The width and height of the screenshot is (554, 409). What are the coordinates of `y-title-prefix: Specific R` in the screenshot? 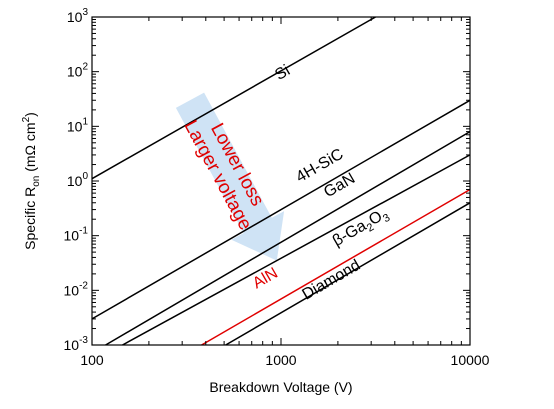 It's located at (30, 218).